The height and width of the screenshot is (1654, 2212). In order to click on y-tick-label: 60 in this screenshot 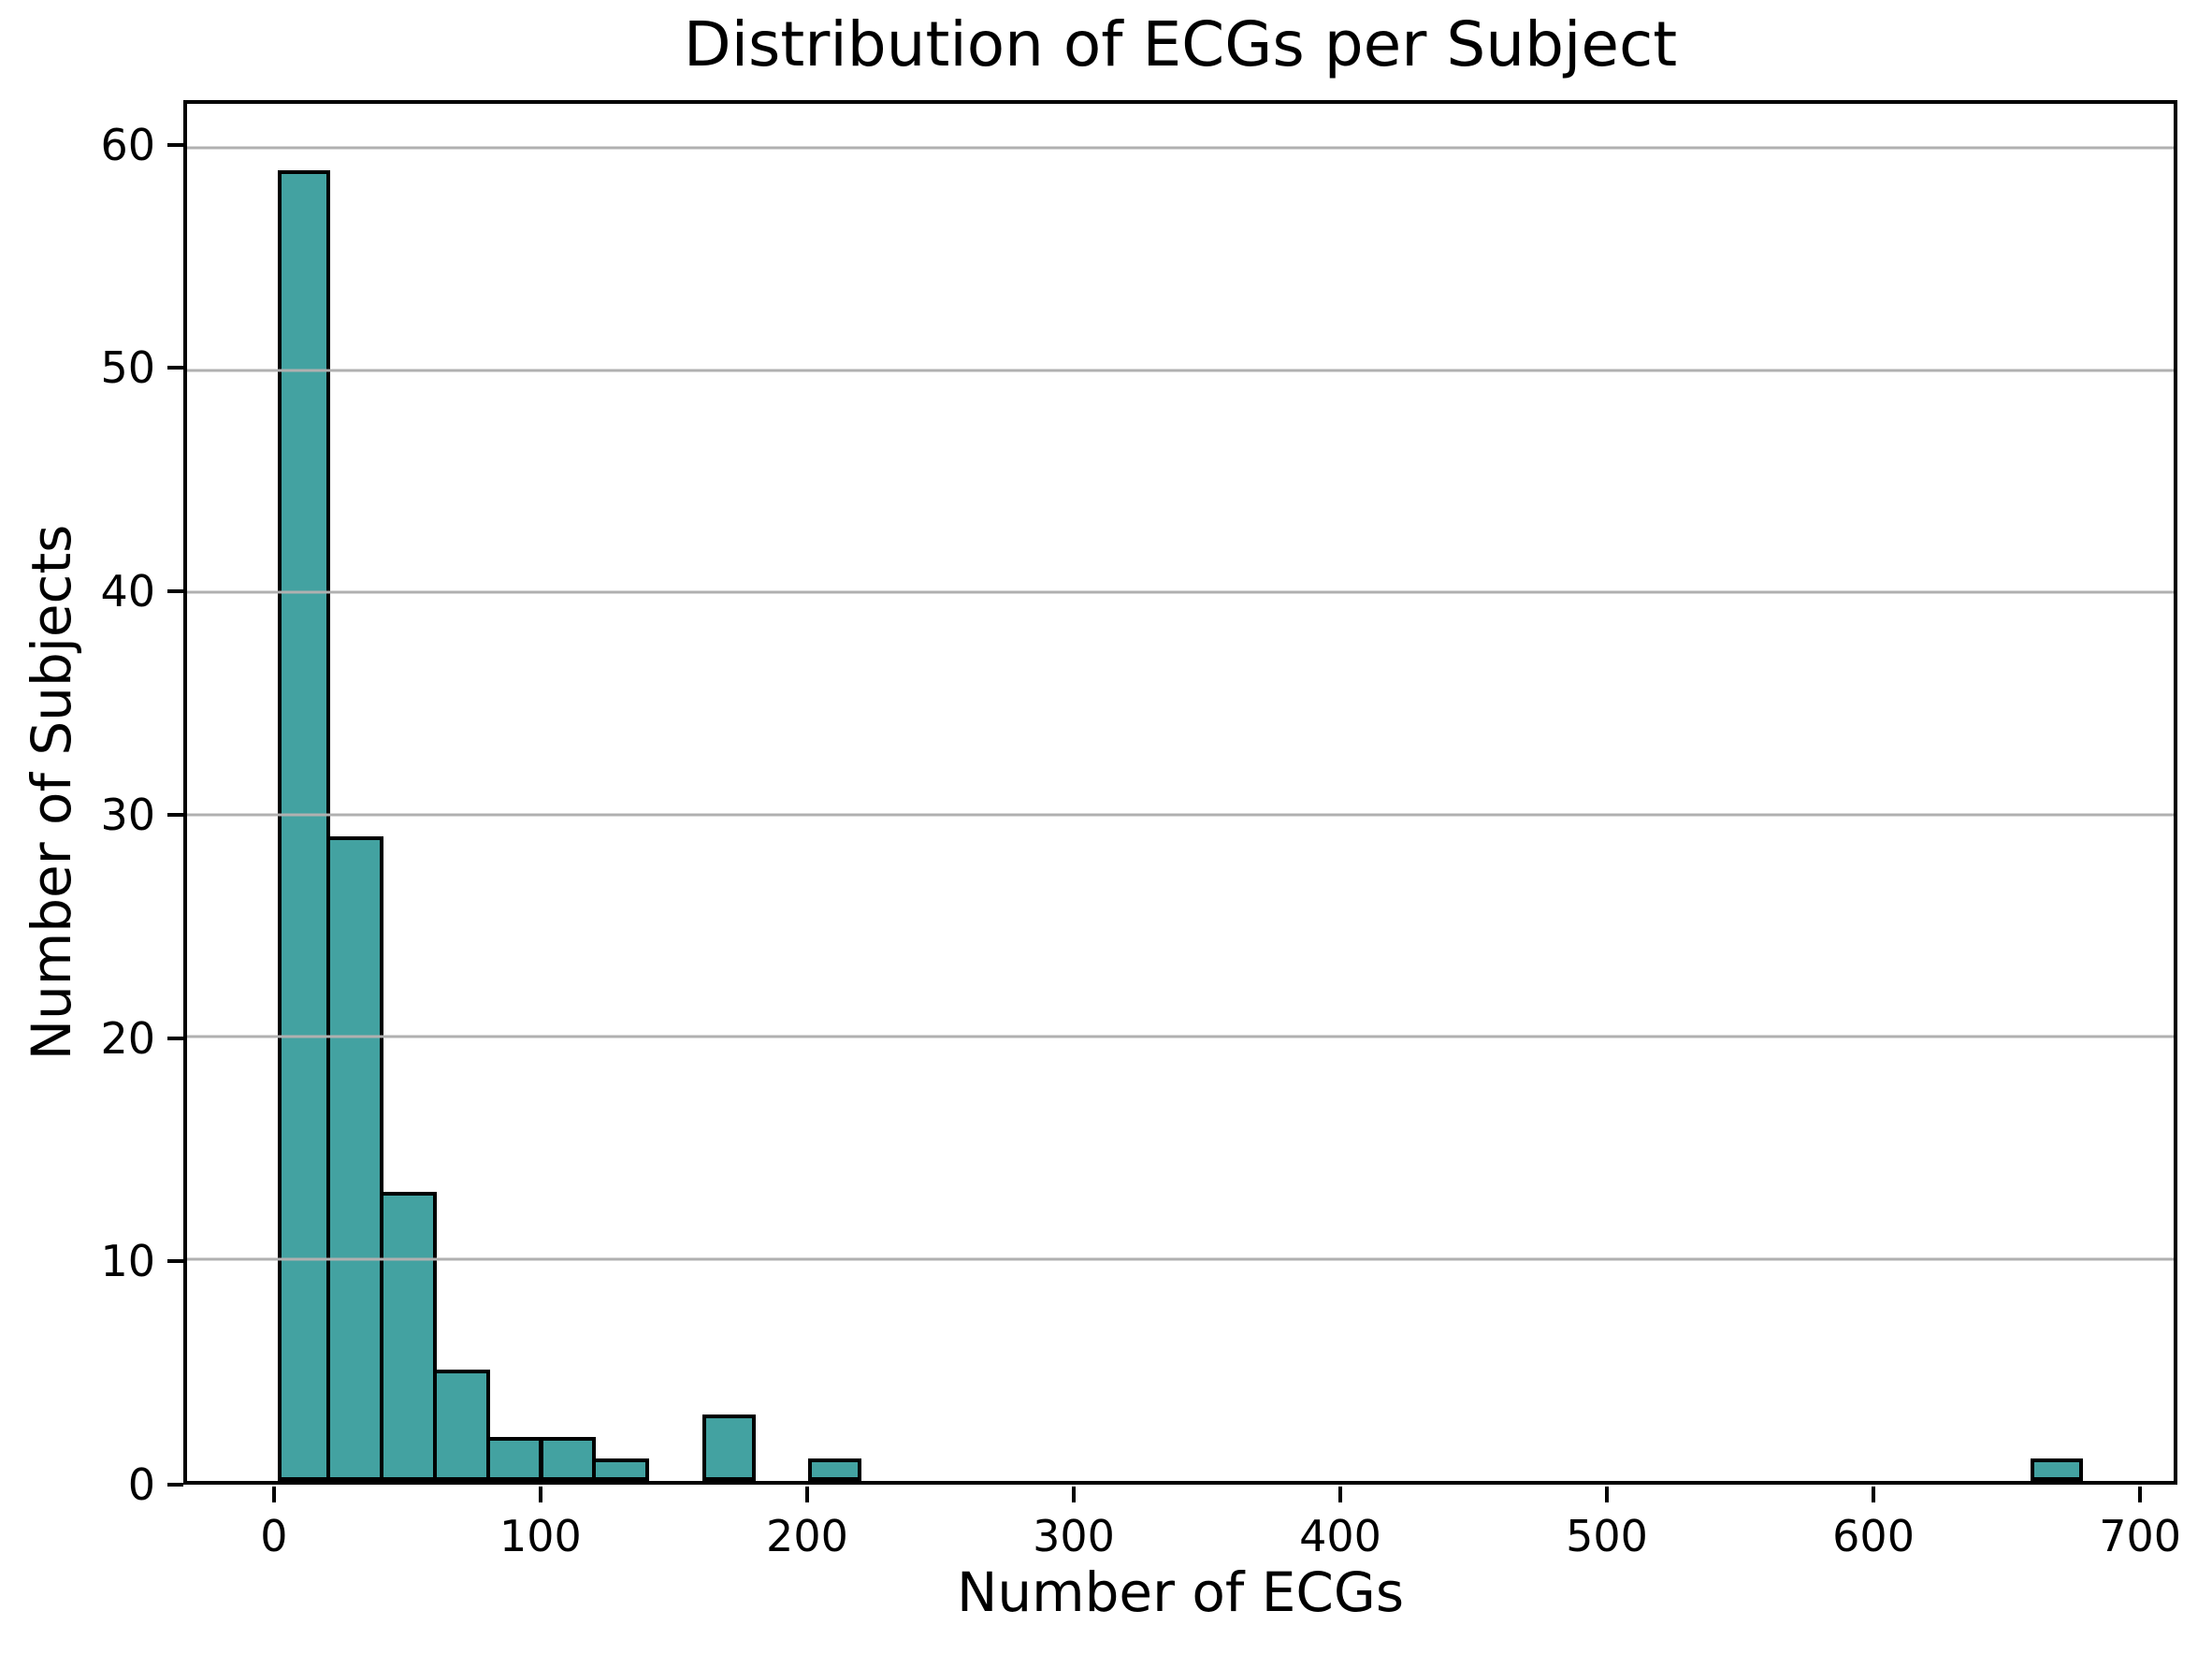, I will do `click(128, 144)`.